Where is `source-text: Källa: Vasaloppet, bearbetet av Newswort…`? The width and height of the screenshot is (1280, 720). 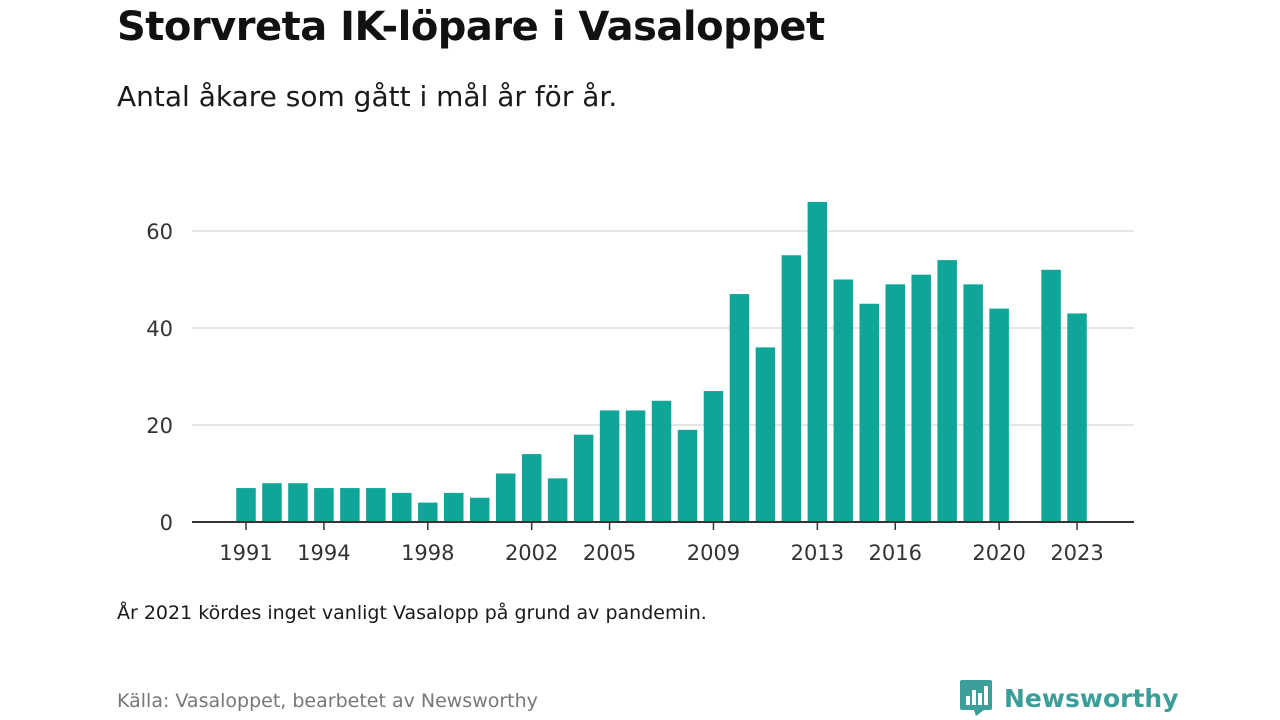 source-text: Källa: Vasaloppet, bearbetet av Newswort… is located at coordinates (327, 701).